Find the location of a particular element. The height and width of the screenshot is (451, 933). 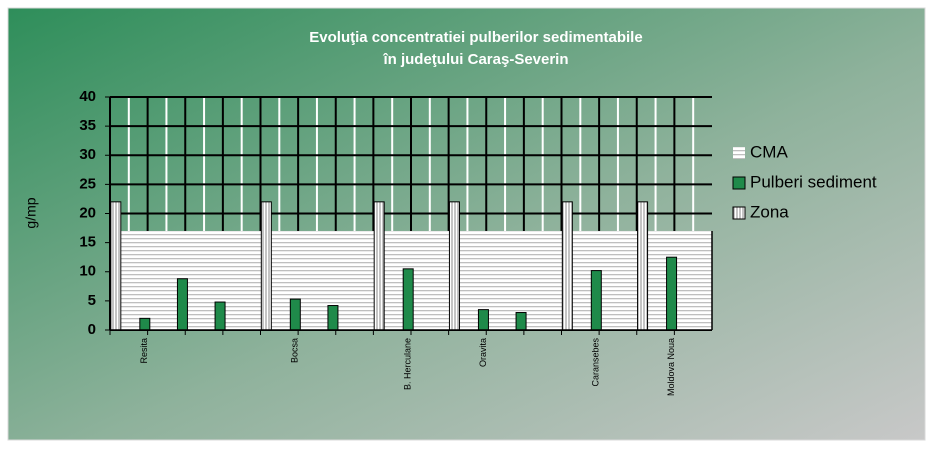

y-tick-label: 20 is located at coordinates (87, 212).